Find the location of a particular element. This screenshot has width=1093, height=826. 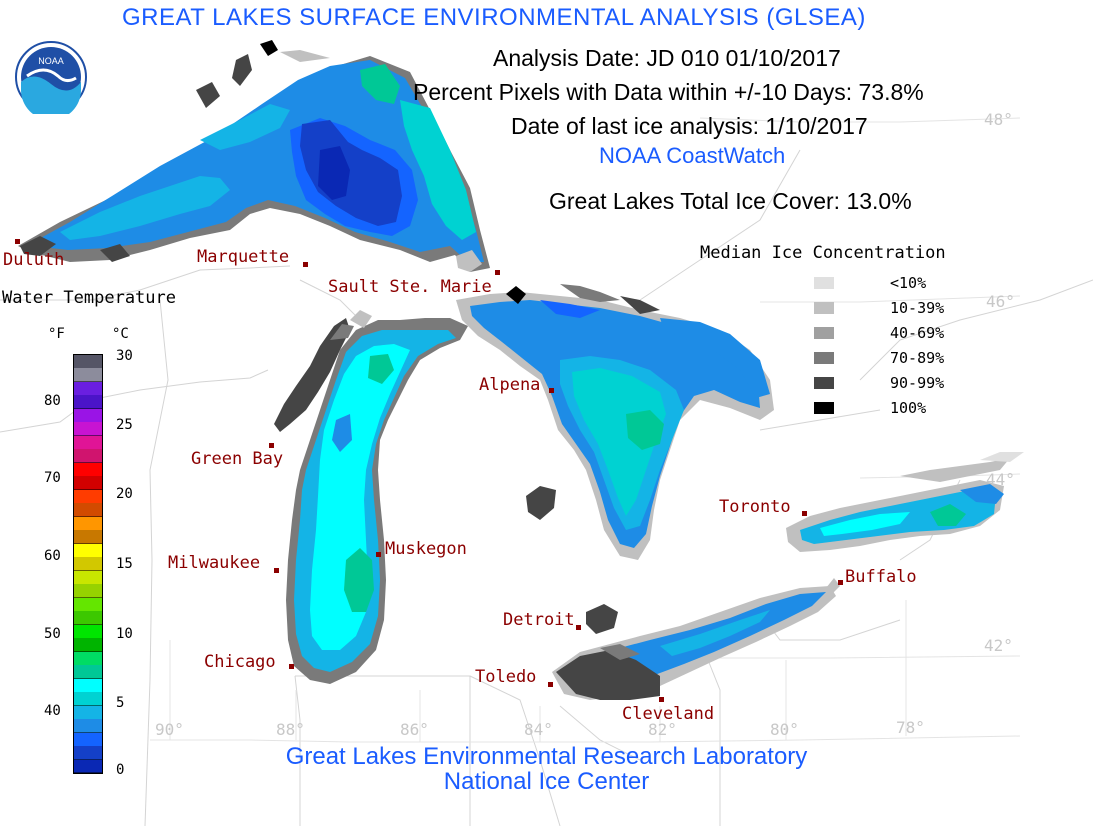

city-label-duluth: Duluth is located at coordinates (34, 260).